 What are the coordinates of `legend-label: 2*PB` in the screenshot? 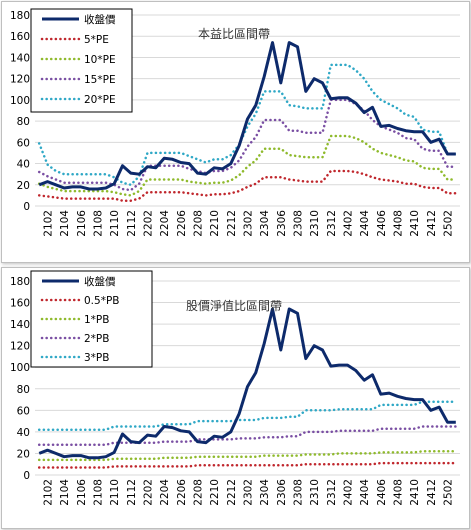 It's located at (96, 339).